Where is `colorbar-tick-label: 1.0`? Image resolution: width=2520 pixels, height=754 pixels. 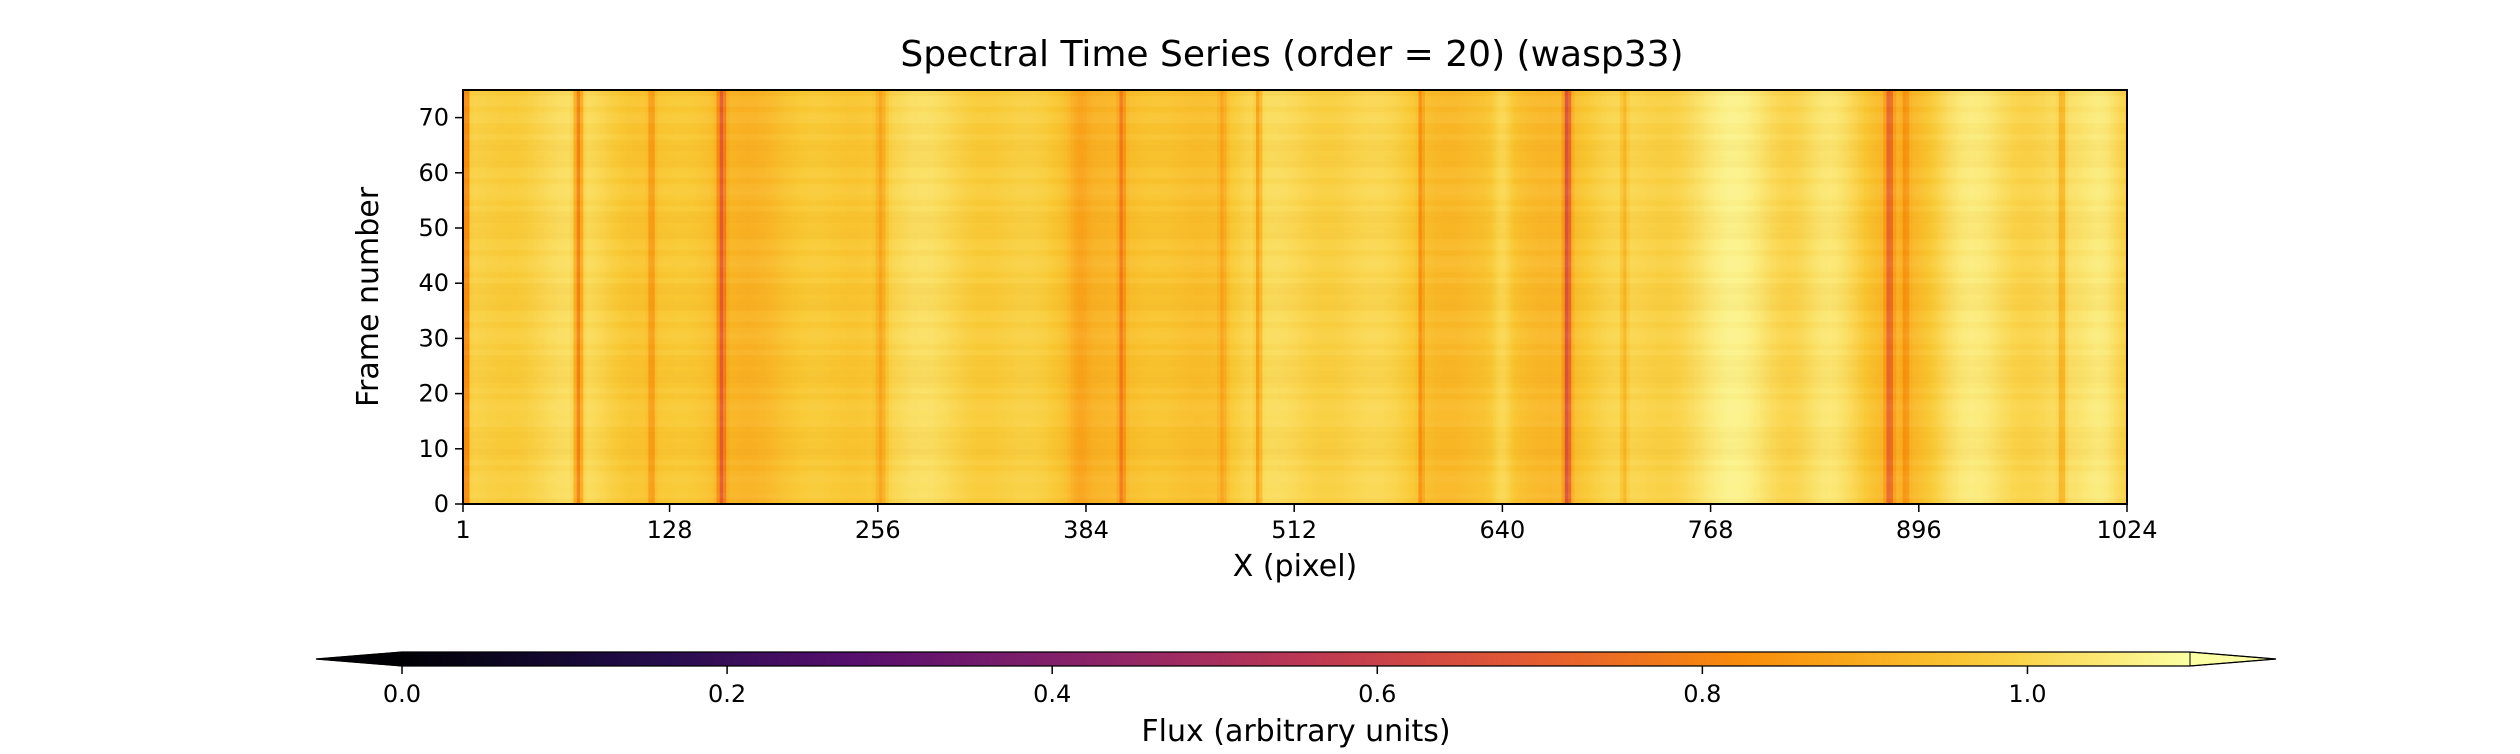
colorbar-tick-label: 1.0 is located at coordinates (2027, 694).